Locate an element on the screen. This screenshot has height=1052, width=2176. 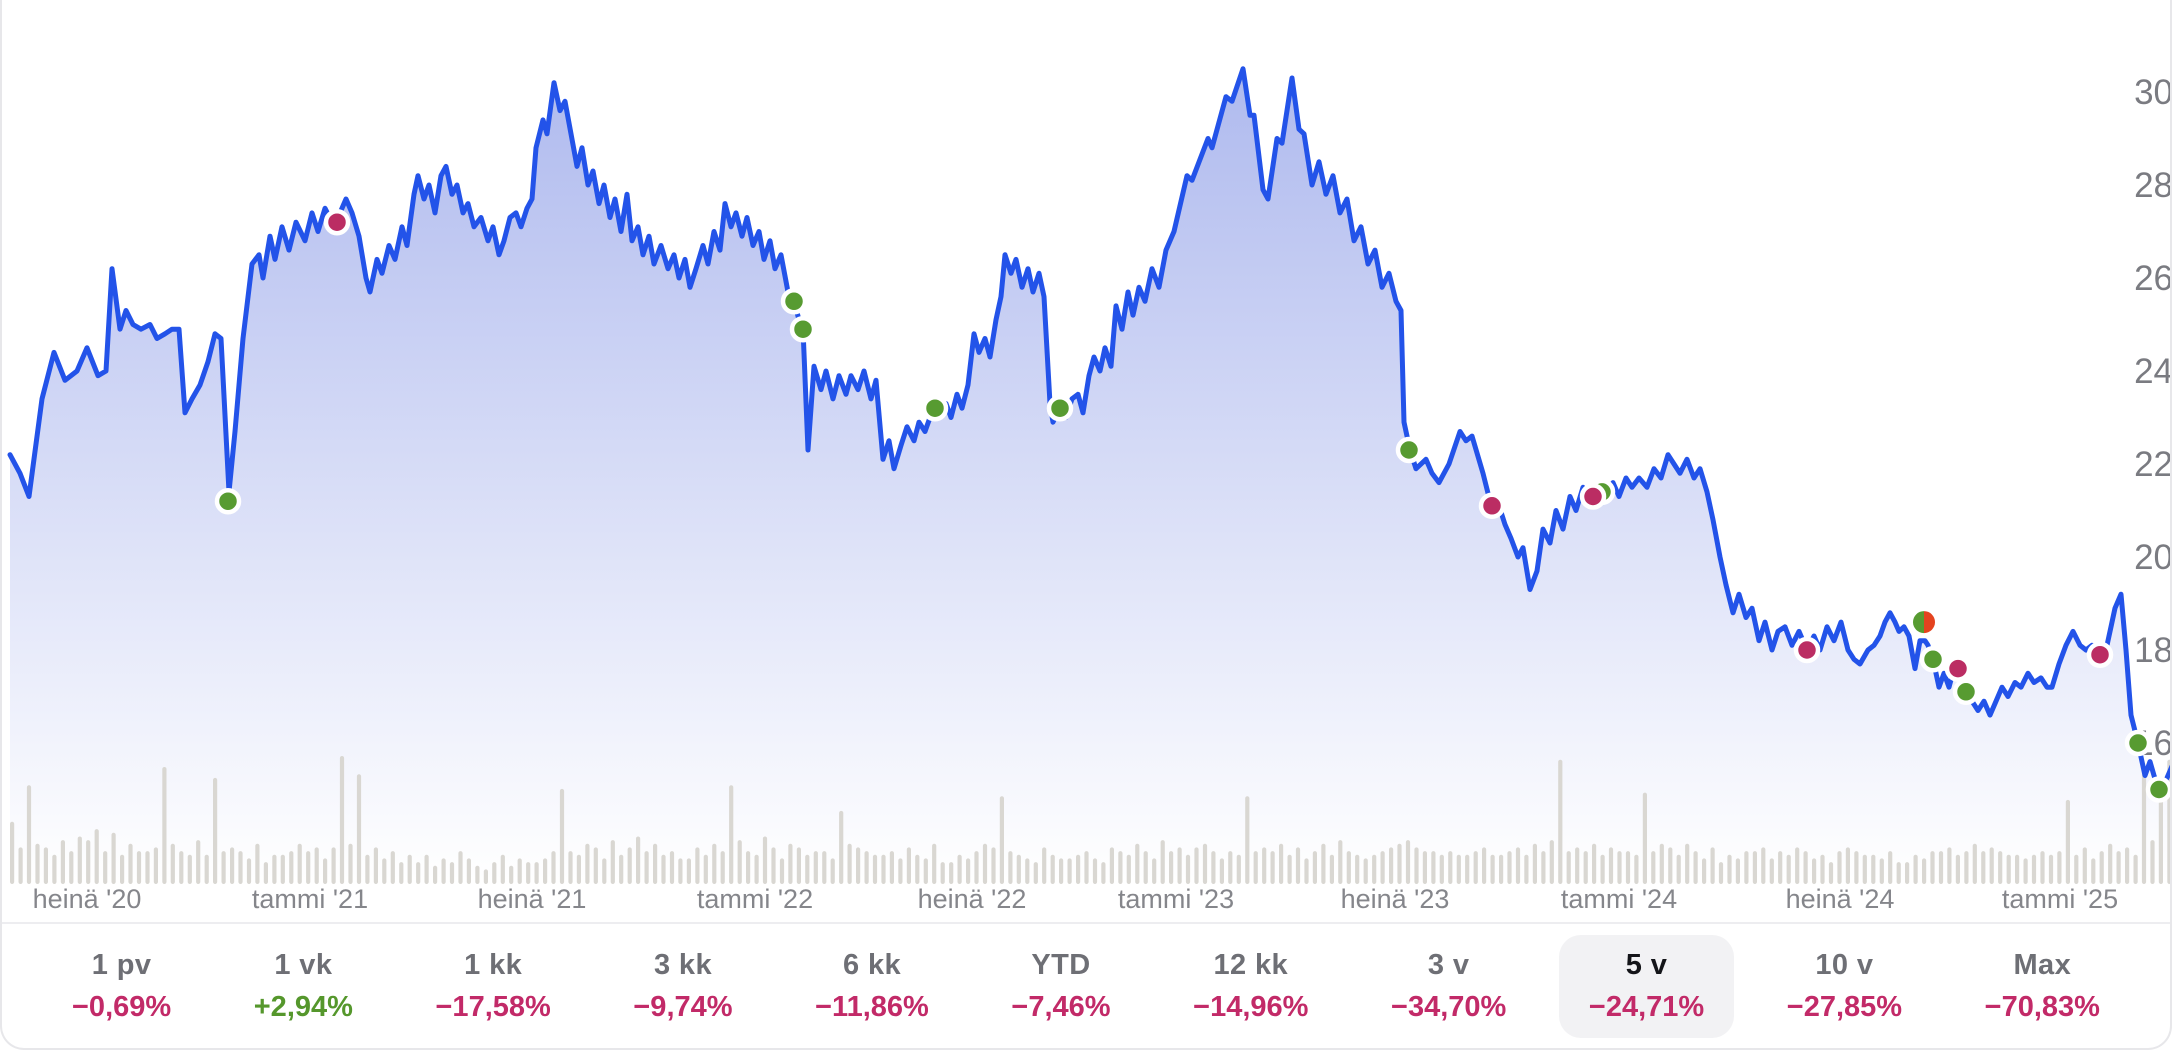
period-button-5v: 5 v −24,71% is located at coordinates (1646, 986).